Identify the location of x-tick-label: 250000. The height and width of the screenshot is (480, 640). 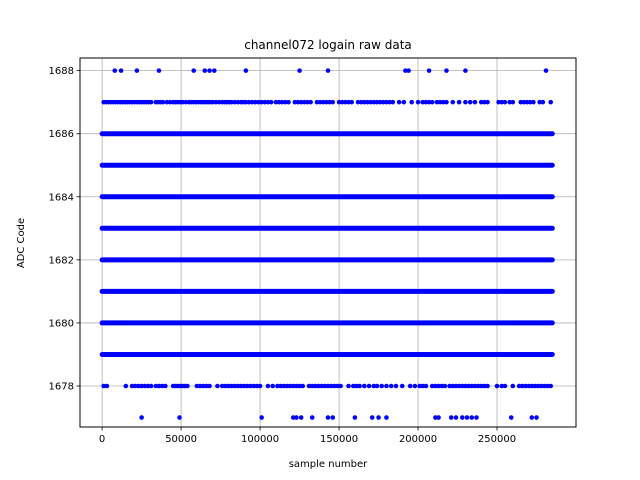
(497, 439).